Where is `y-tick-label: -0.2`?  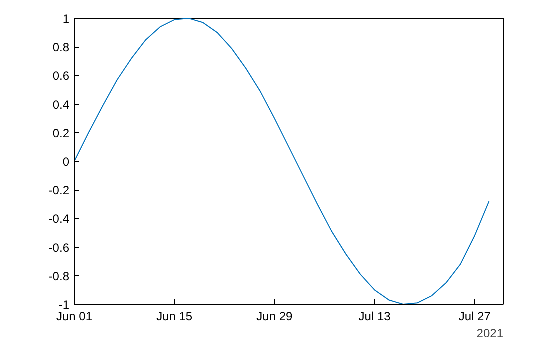 y-tick-label: -0.2 is located at coordinates (59, 191).